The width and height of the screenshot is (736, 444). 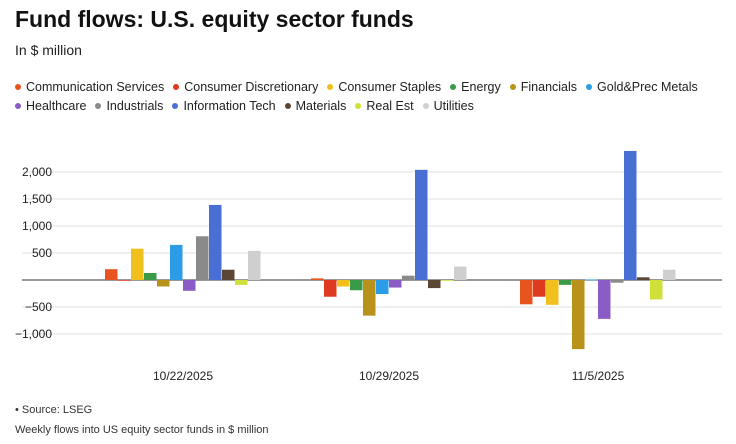 What do you see at coordinates (54, 410) in the screenshot?
I see `source-note: • Source: LSEG` at bounding box center [54, 410].